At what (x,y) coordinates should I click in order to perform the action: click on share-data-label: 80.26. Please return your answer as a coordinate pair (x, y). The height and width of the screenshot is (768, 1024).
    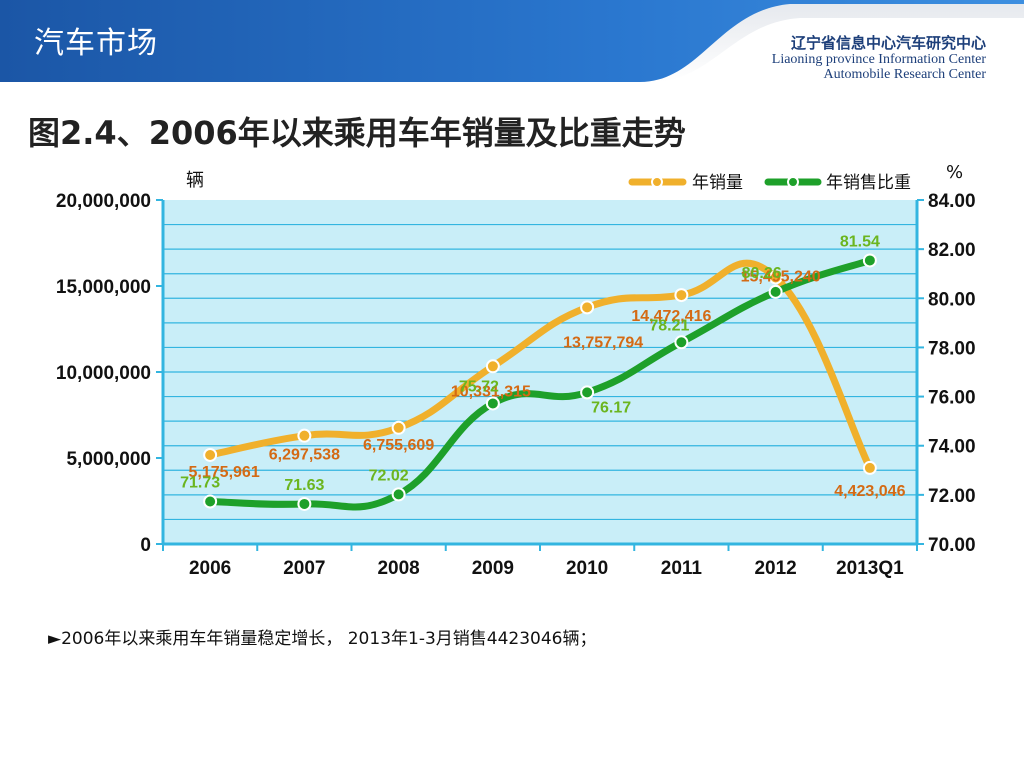
    Looking at the image, I should click on (762, 273).